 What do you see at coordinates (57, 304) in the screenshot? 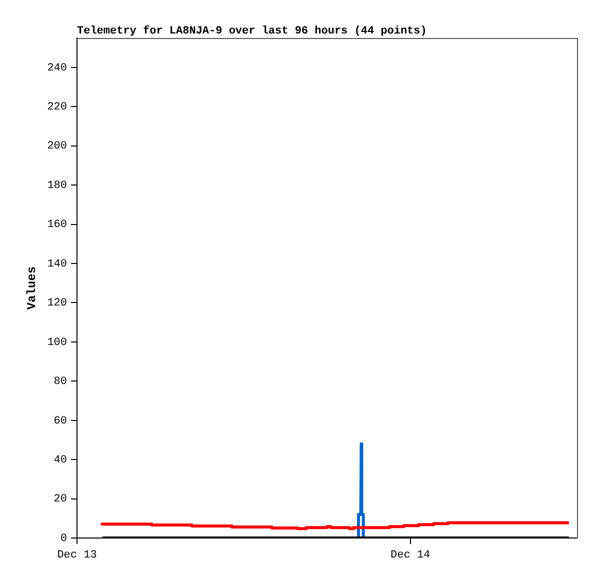
I see `y-tick-label: 120` at bounding box center [57, 304].